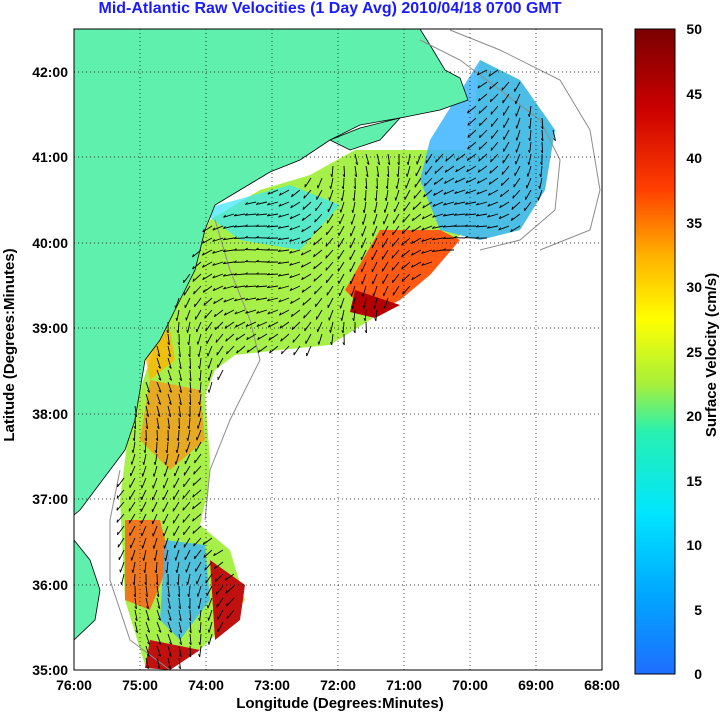 The height and width of the screenshot is (714, 724). I want to click on y-tick-label: 42:00, so click(50, 72).